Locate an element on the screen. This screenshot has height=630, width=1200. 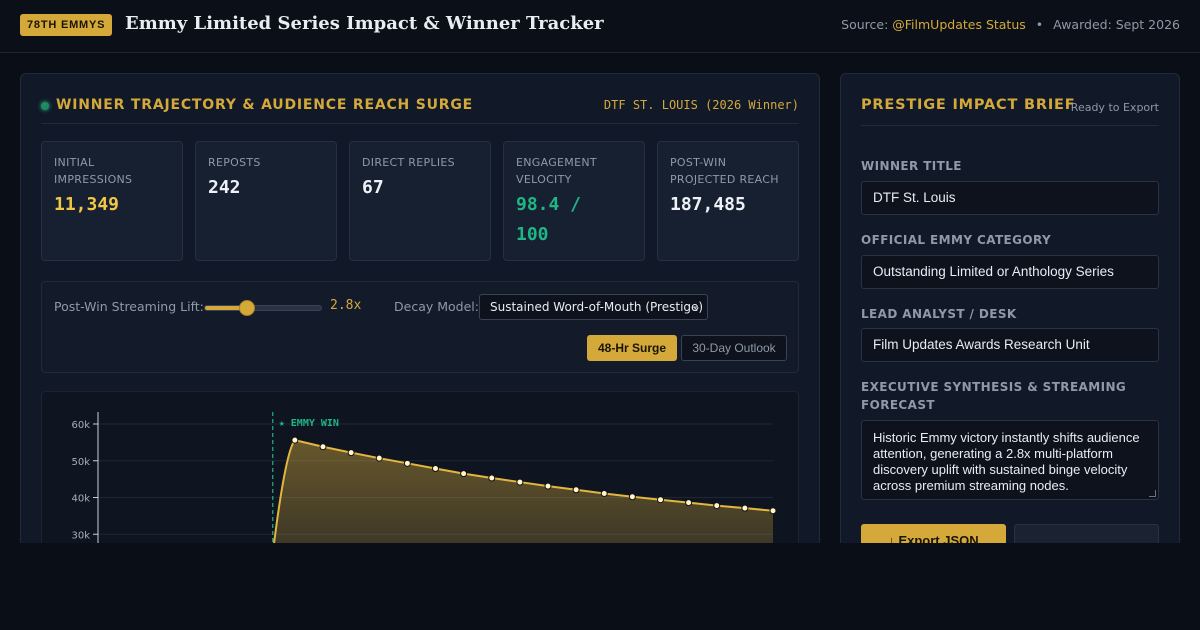
stat-value: 242 is located at coordinates (224, 187).